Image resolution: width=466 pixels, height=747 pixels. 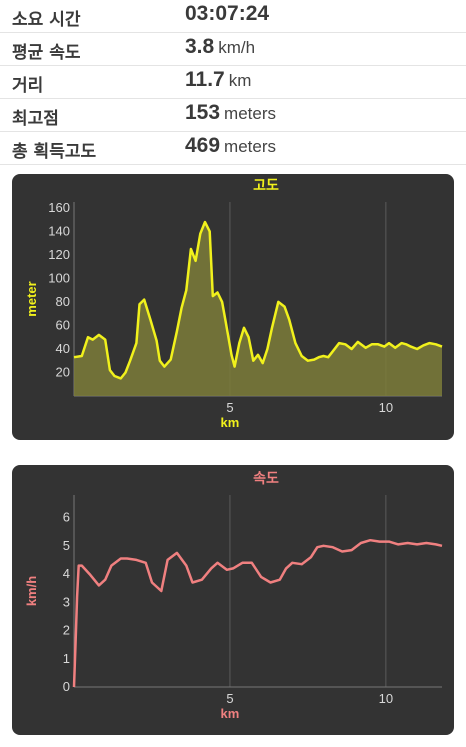 I want to click on y-tick-label: 100, so click(x=59, y=277).